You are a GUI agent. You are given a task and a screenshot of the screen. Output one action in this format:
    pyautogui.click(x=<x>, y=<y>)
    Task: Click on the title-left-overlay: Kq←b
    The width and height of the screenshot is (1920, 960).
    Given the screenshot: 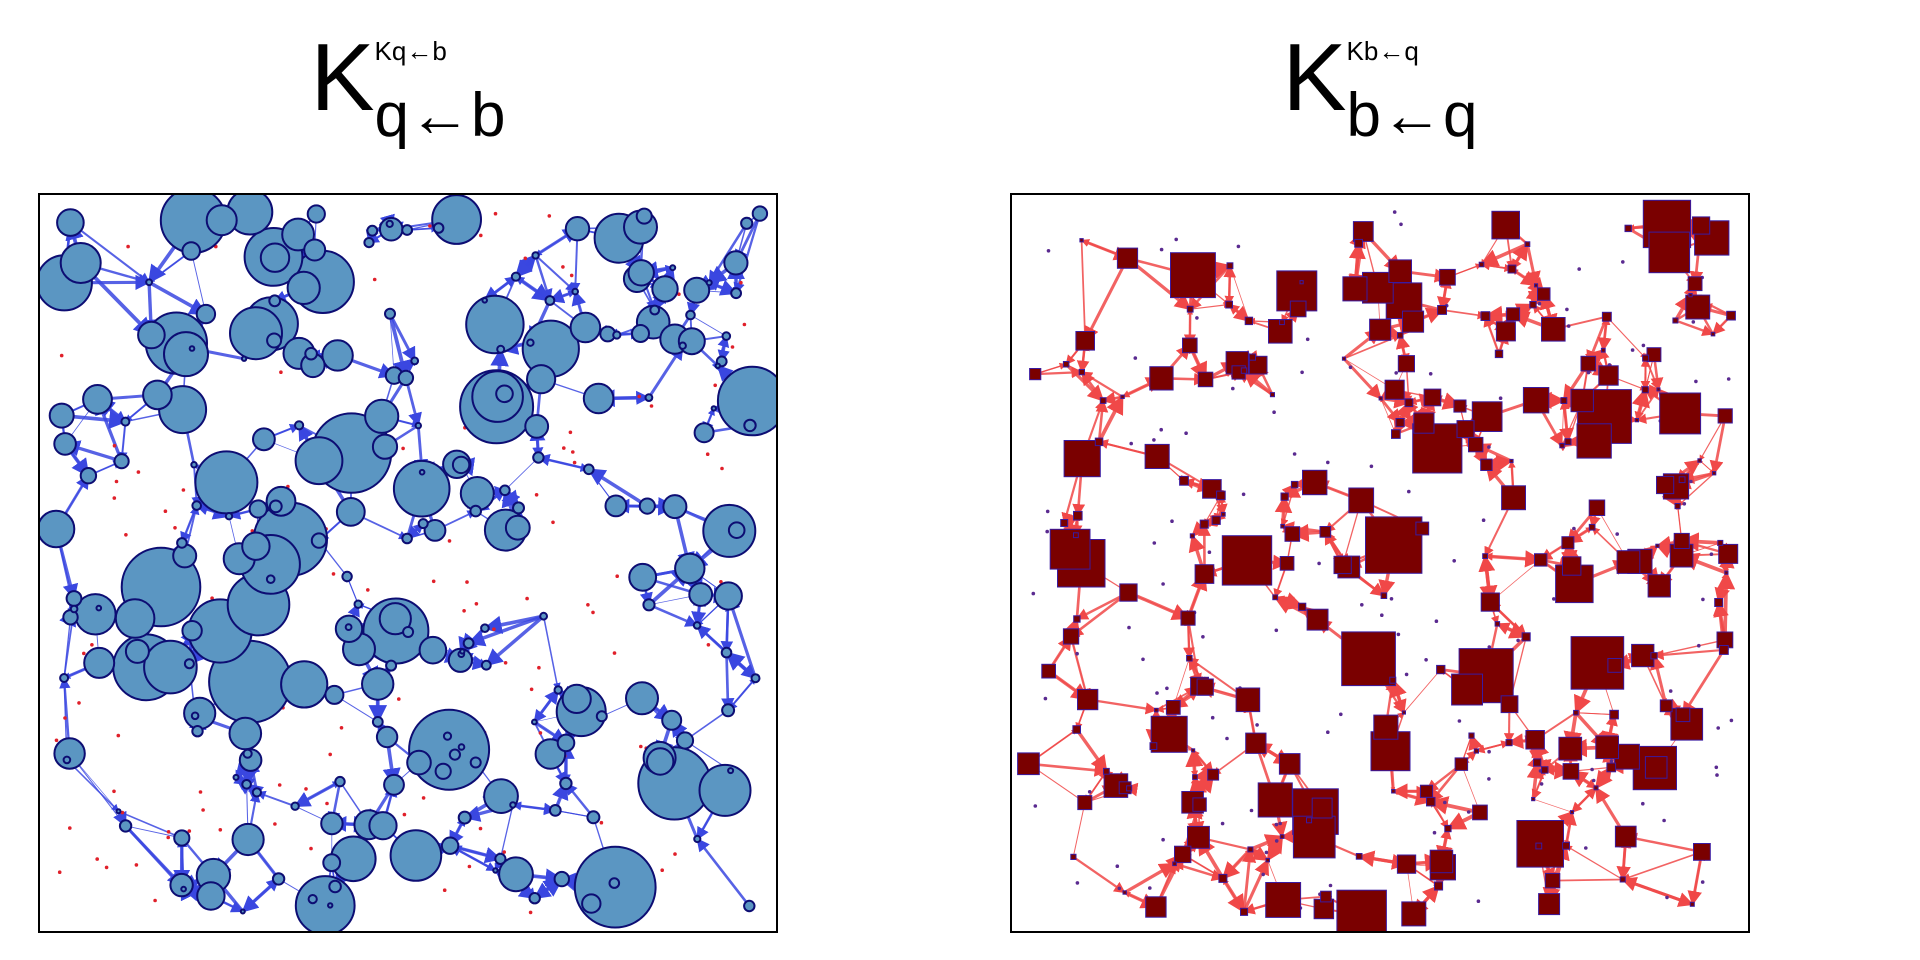 What is the action you would take?
    pyautogui.click(x=410, y=51)
    